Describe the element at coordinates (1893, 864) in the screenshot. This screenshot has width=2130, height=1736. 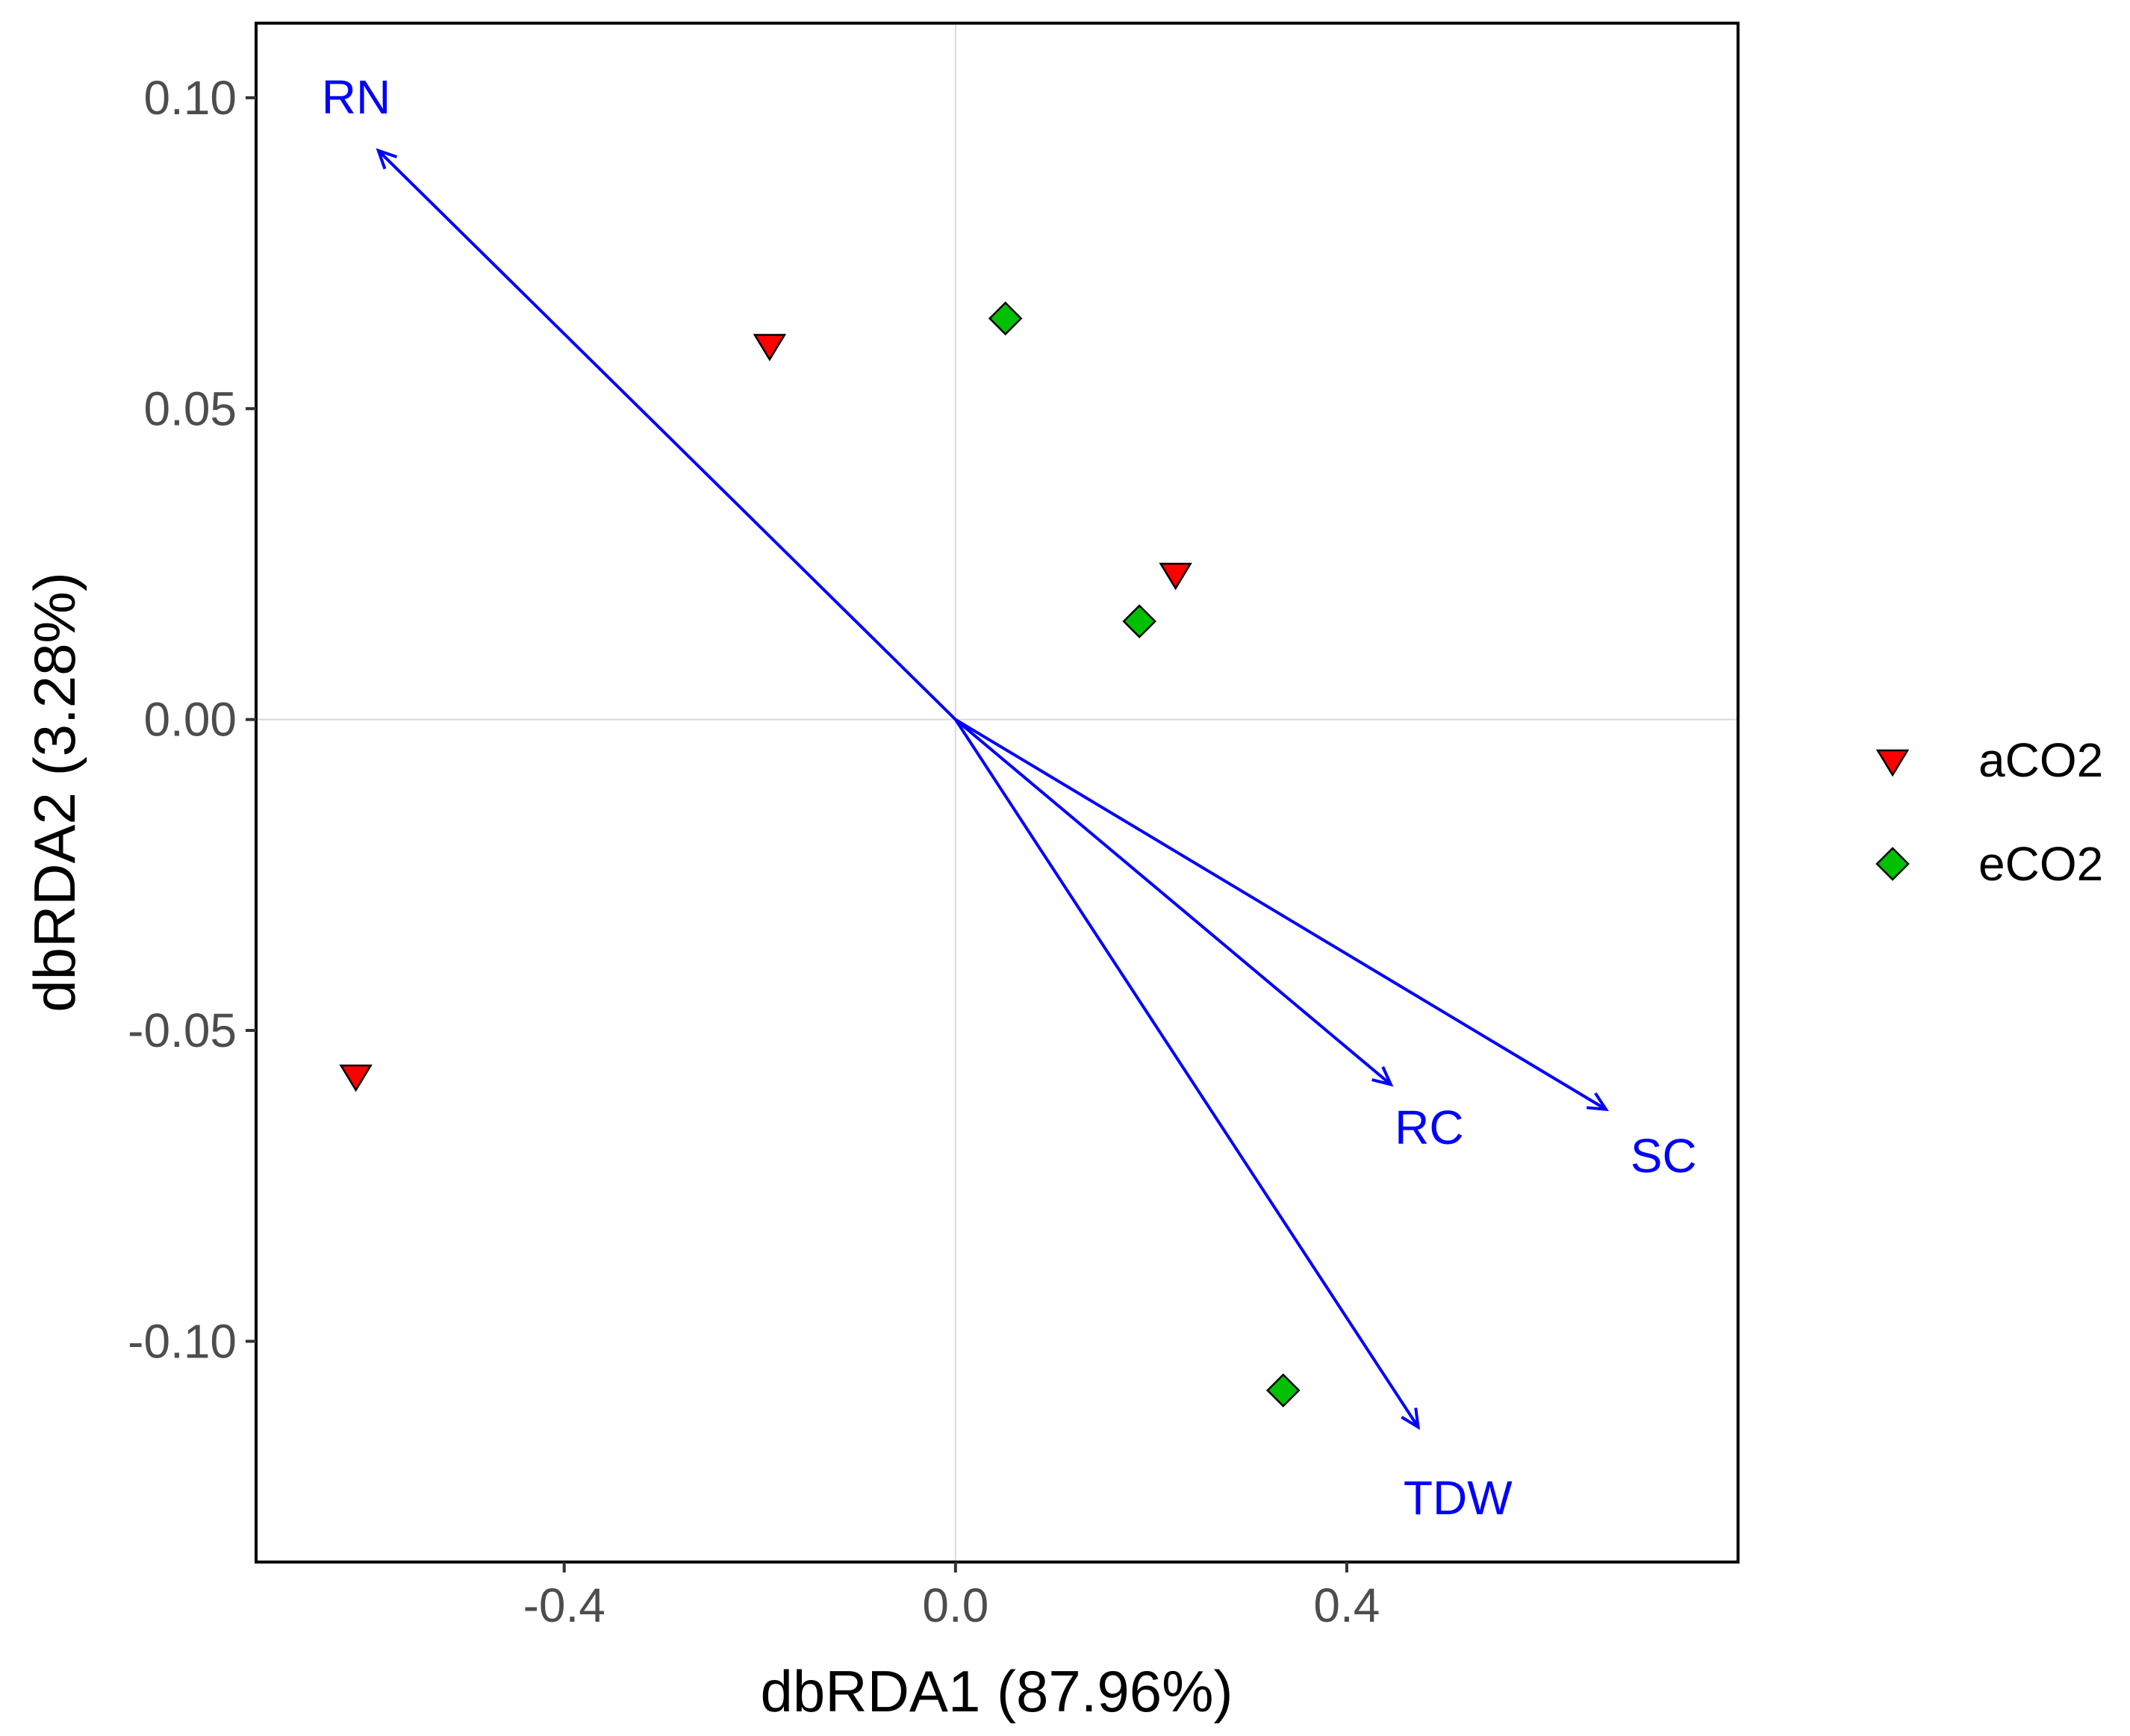
I see `legend-key-eco2` at that location.